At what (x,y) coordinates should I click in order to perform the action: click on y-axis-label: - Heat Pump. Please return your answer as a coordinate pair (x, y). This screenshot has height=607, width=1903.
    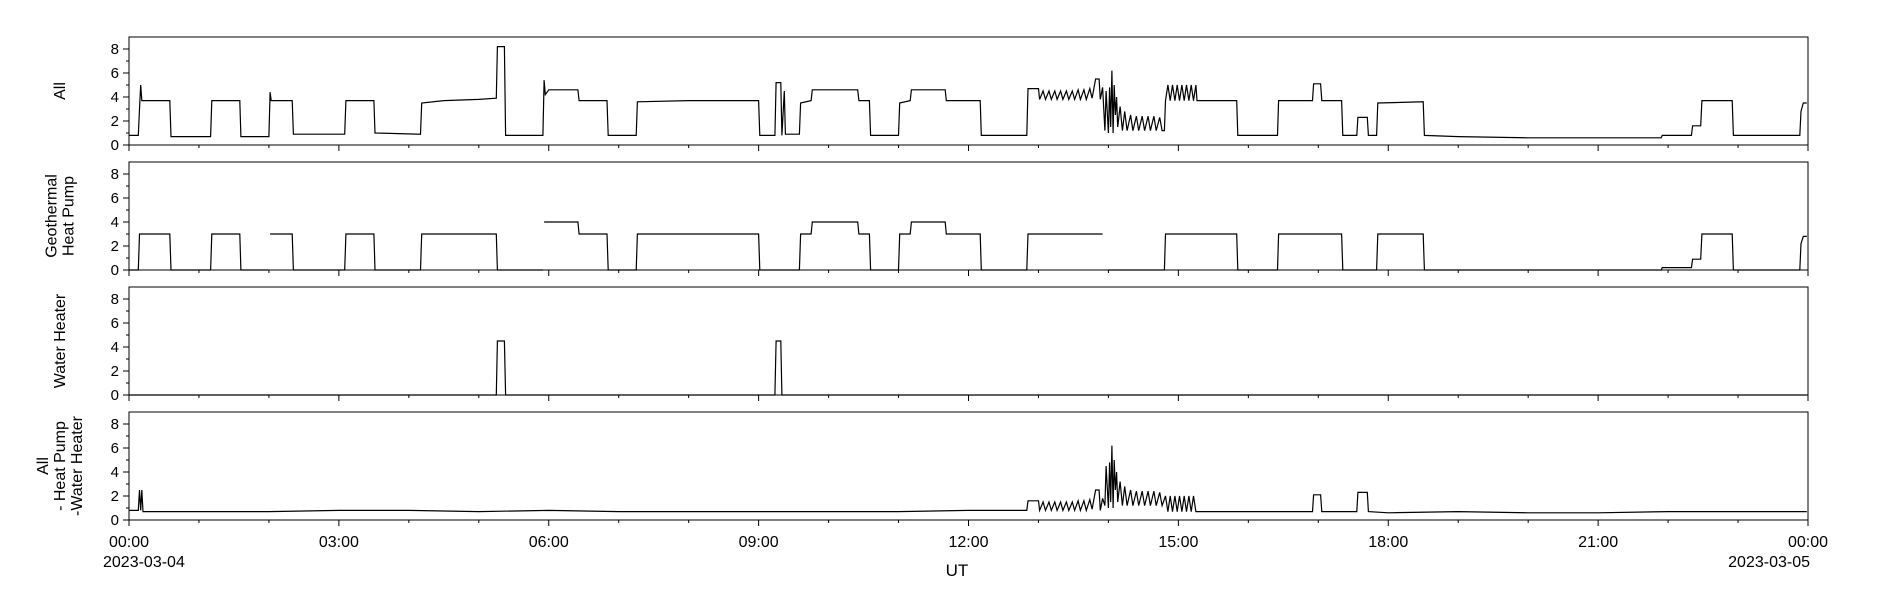
    Looking at the image, I should click on (60, 466).